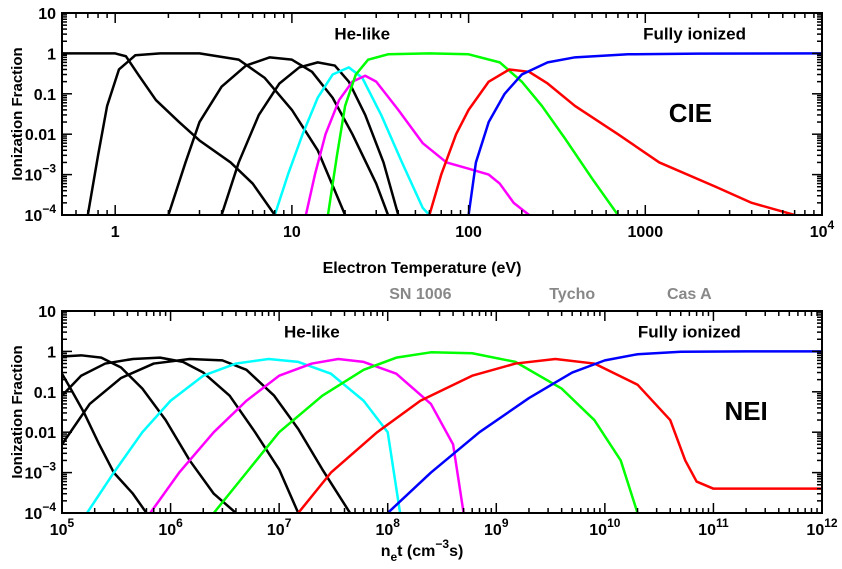 The height and width of the screenshot is (569, 842). What do you see at coordinates (422, 268) in the screenshot?
I see `x-axis-label: Electron Temperature (eV)` at bounding box center [422, 268].